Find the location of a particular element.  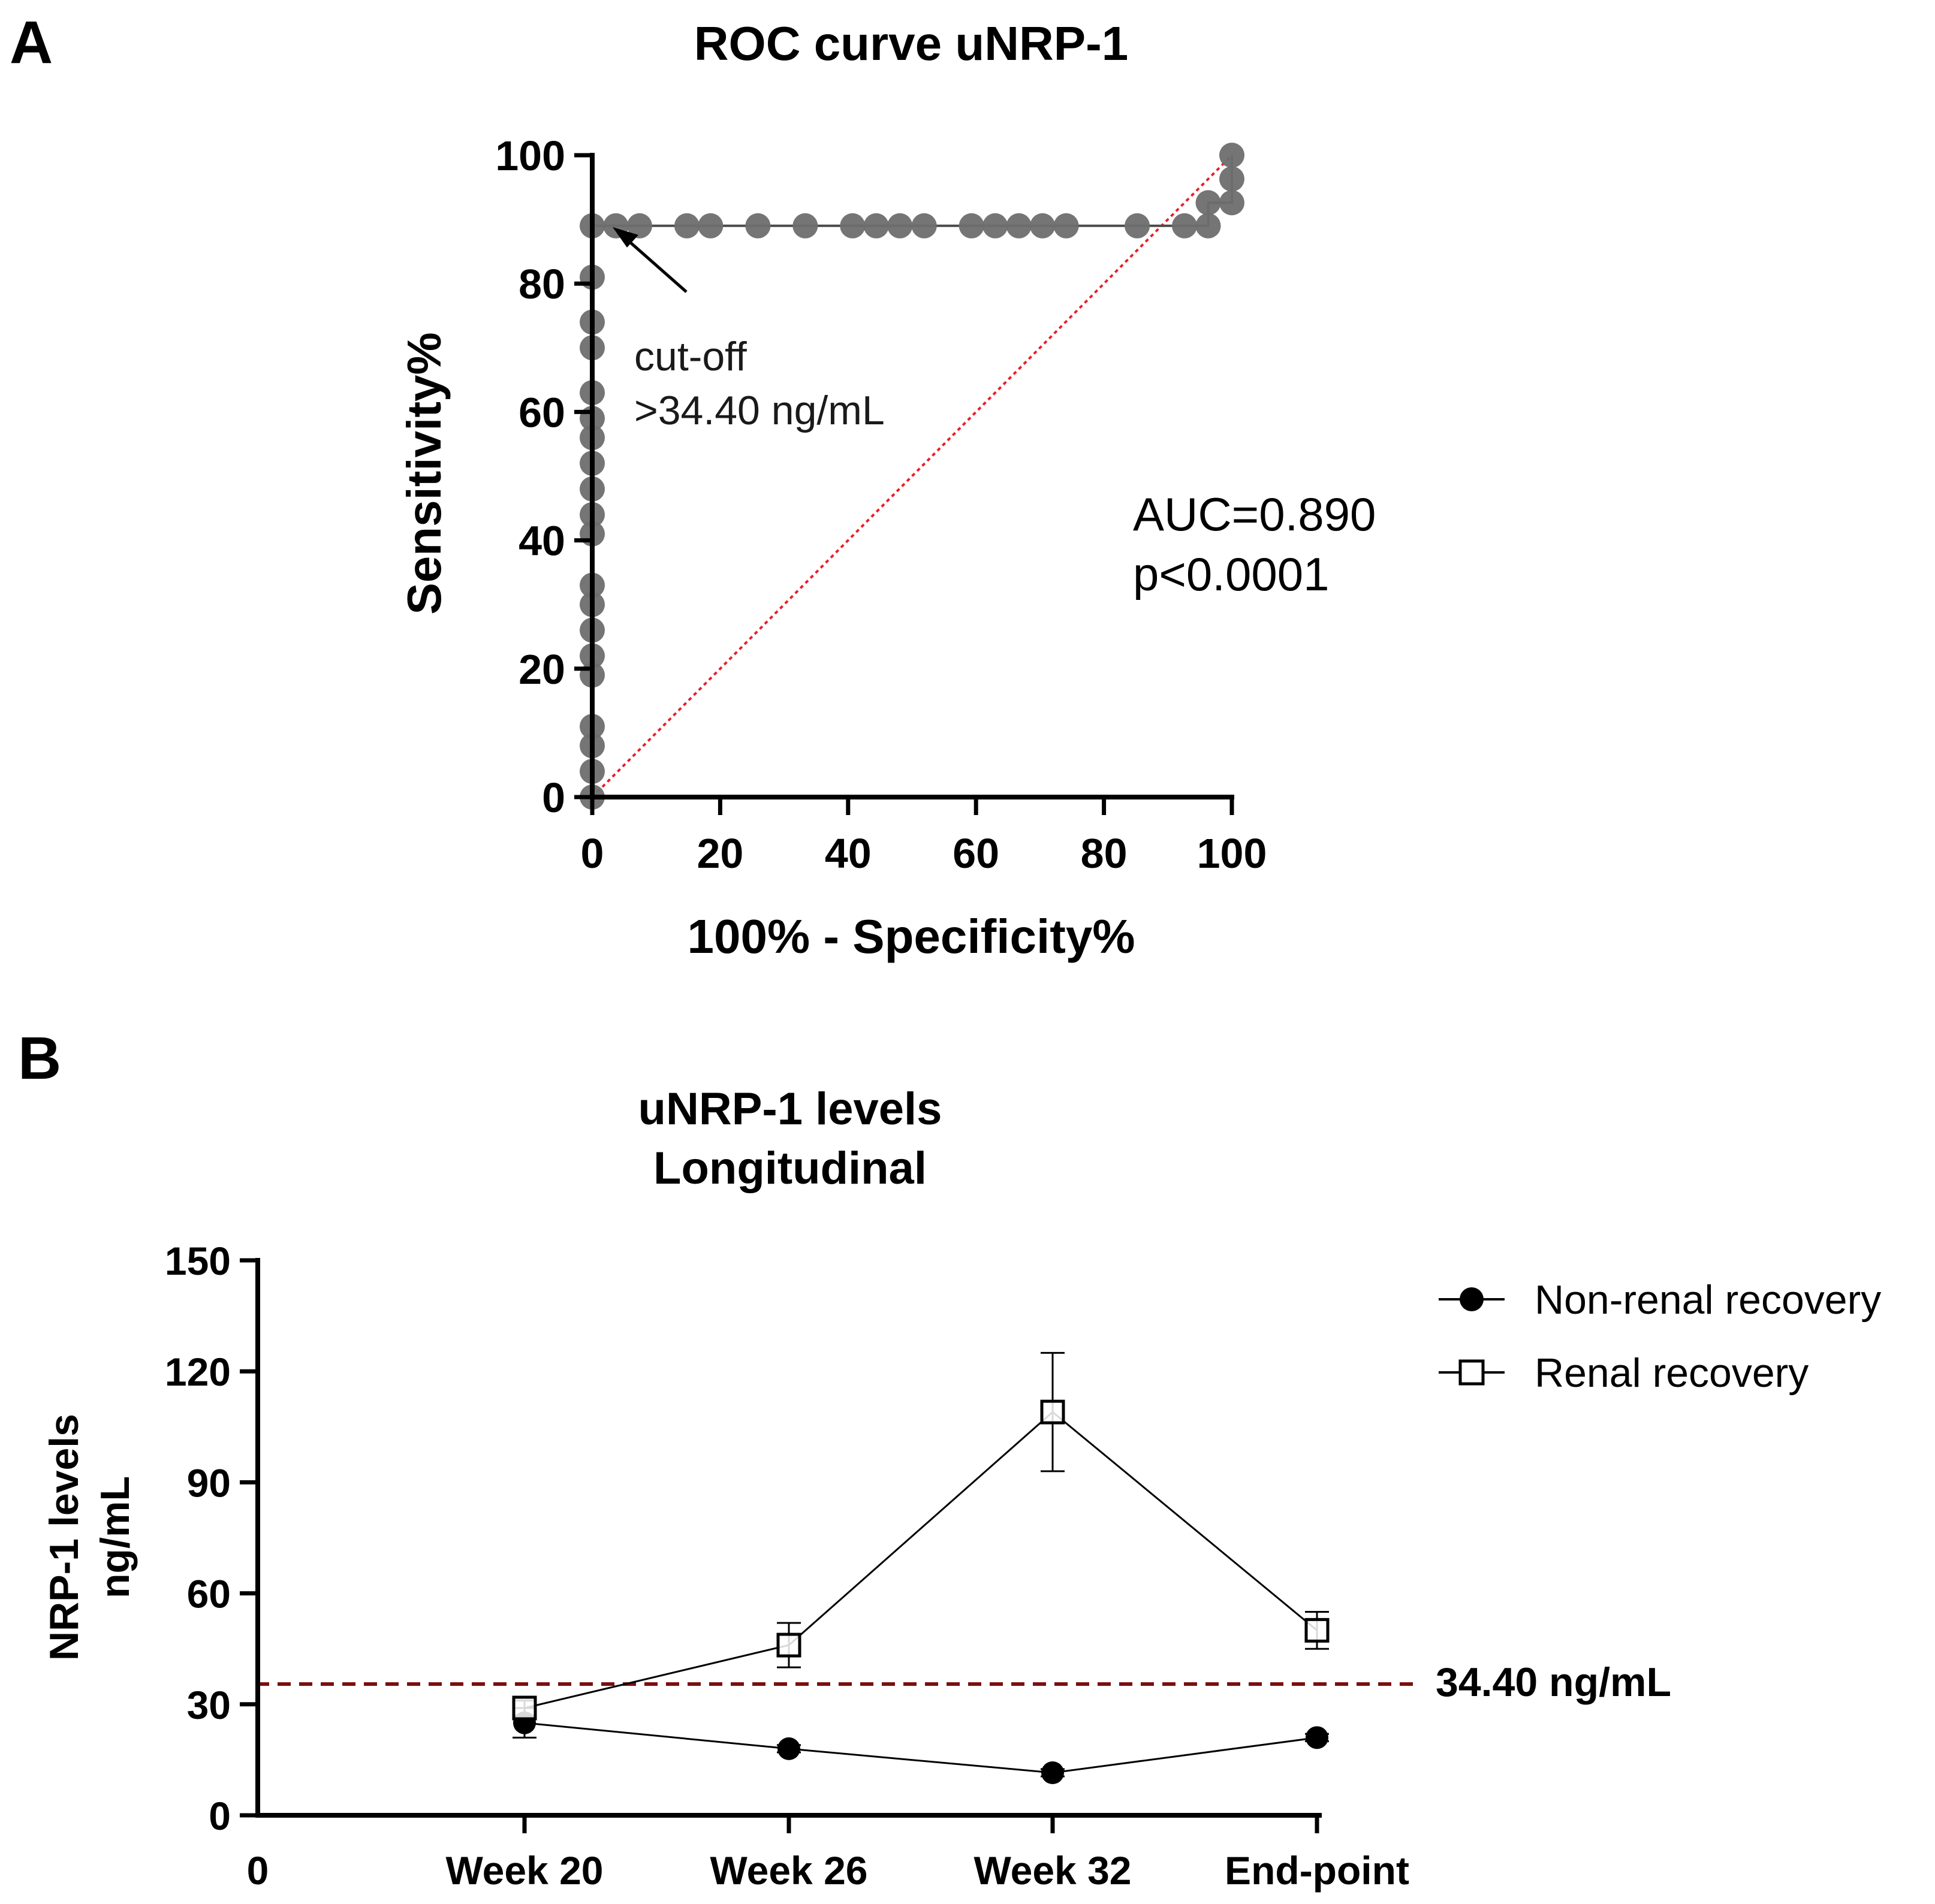

x-tick-label-20: 20 is located at coordinates (720, 853).